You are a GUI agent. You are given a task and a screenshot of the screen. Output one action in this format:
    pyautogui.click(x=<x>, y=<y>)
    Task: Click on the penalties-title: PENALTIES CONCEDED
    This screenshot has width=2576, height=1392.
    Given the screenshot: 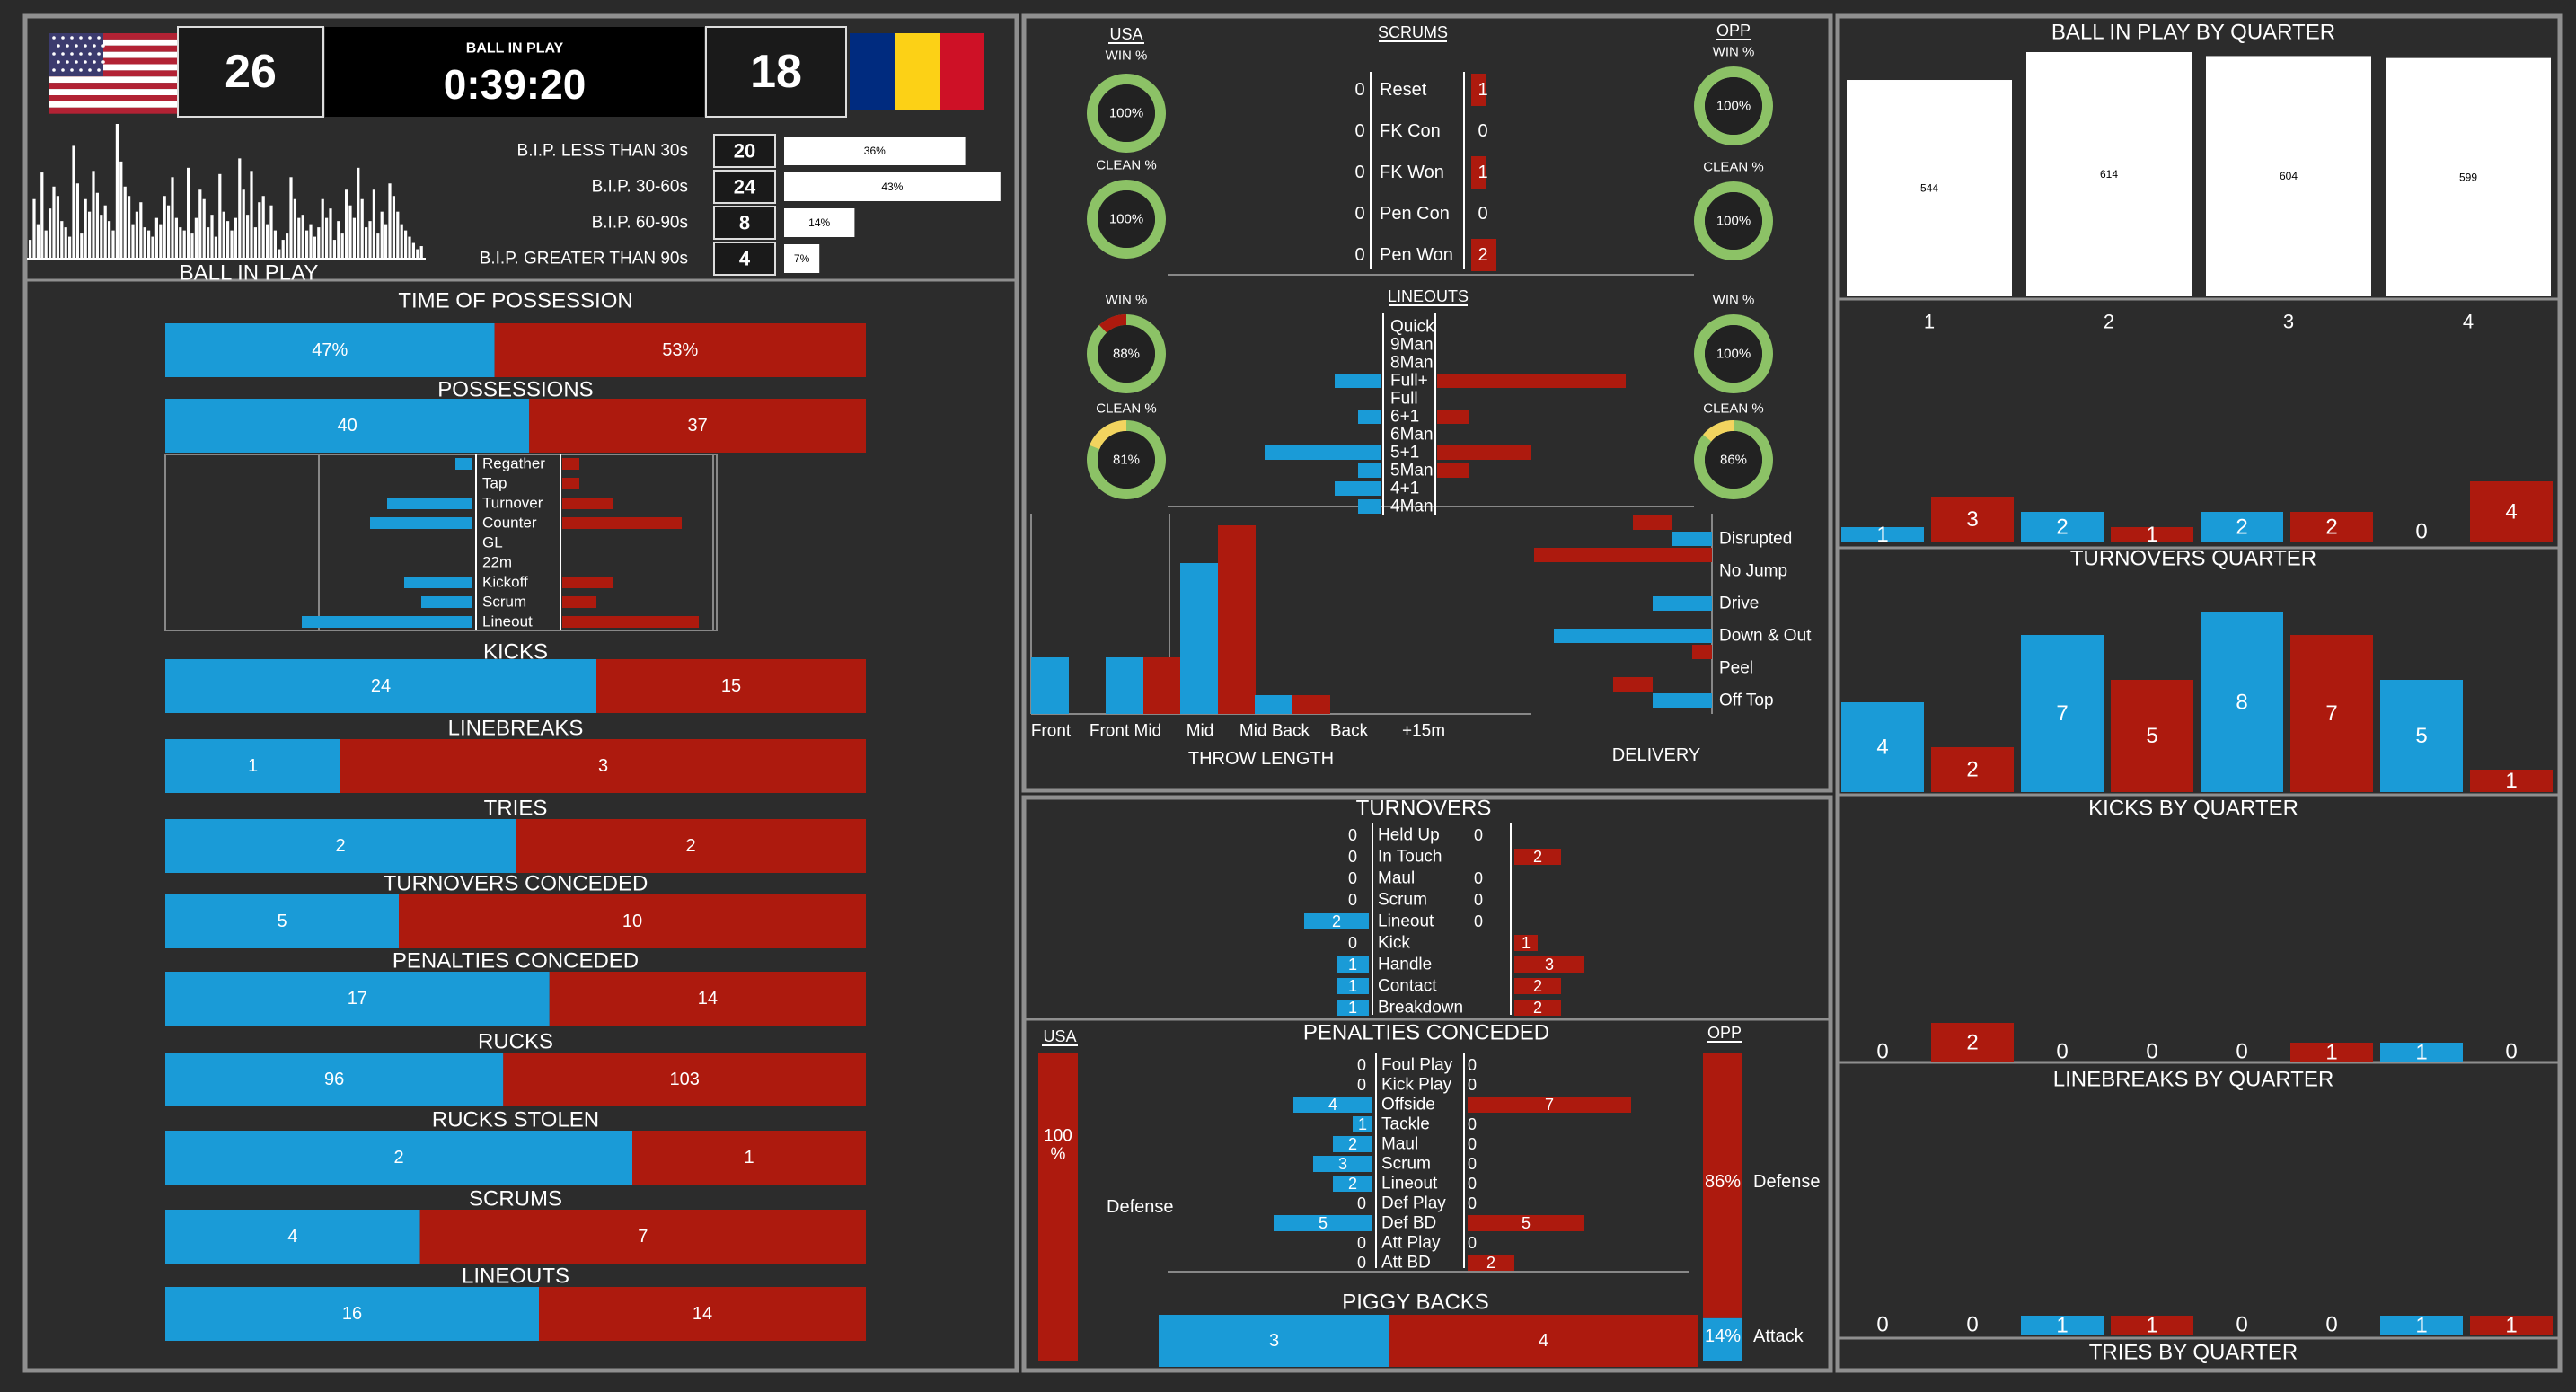 What is the action you would take?
    pyautogui.click(x=1426, y=1033)
    